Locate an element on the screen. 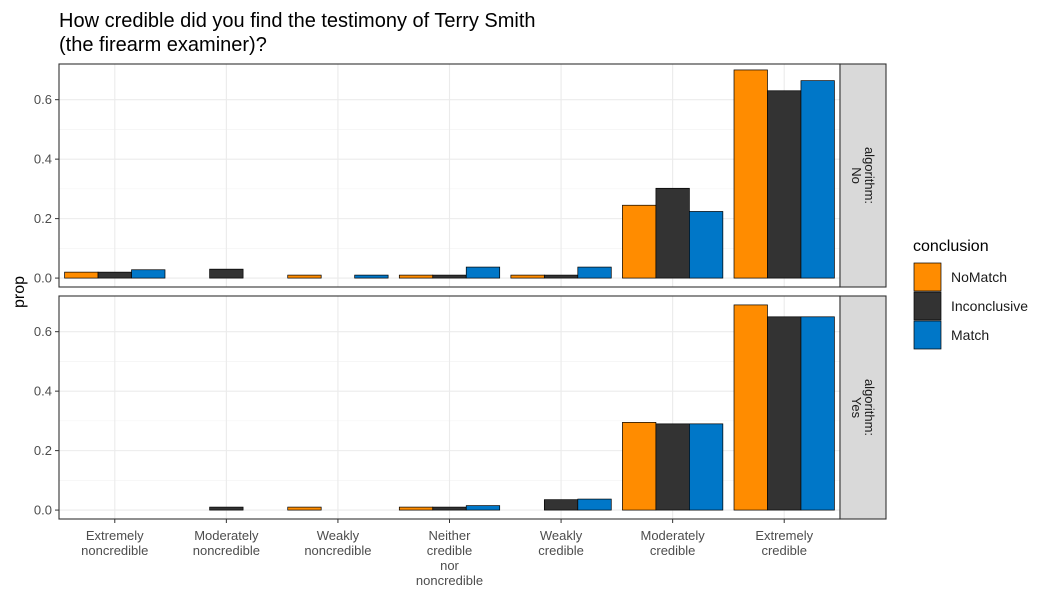 The height and width of the screenshot is (600, 1050). facet-strip-label: algorithm:Yes is located at coordinates (863, 407).